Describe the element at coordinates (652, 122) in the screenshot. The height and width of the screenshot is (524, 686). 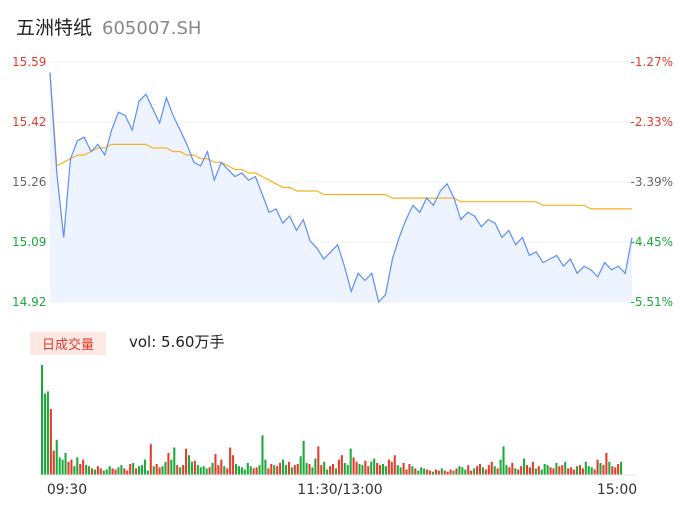
I see `y-tick-right: -2.33%` at that location.